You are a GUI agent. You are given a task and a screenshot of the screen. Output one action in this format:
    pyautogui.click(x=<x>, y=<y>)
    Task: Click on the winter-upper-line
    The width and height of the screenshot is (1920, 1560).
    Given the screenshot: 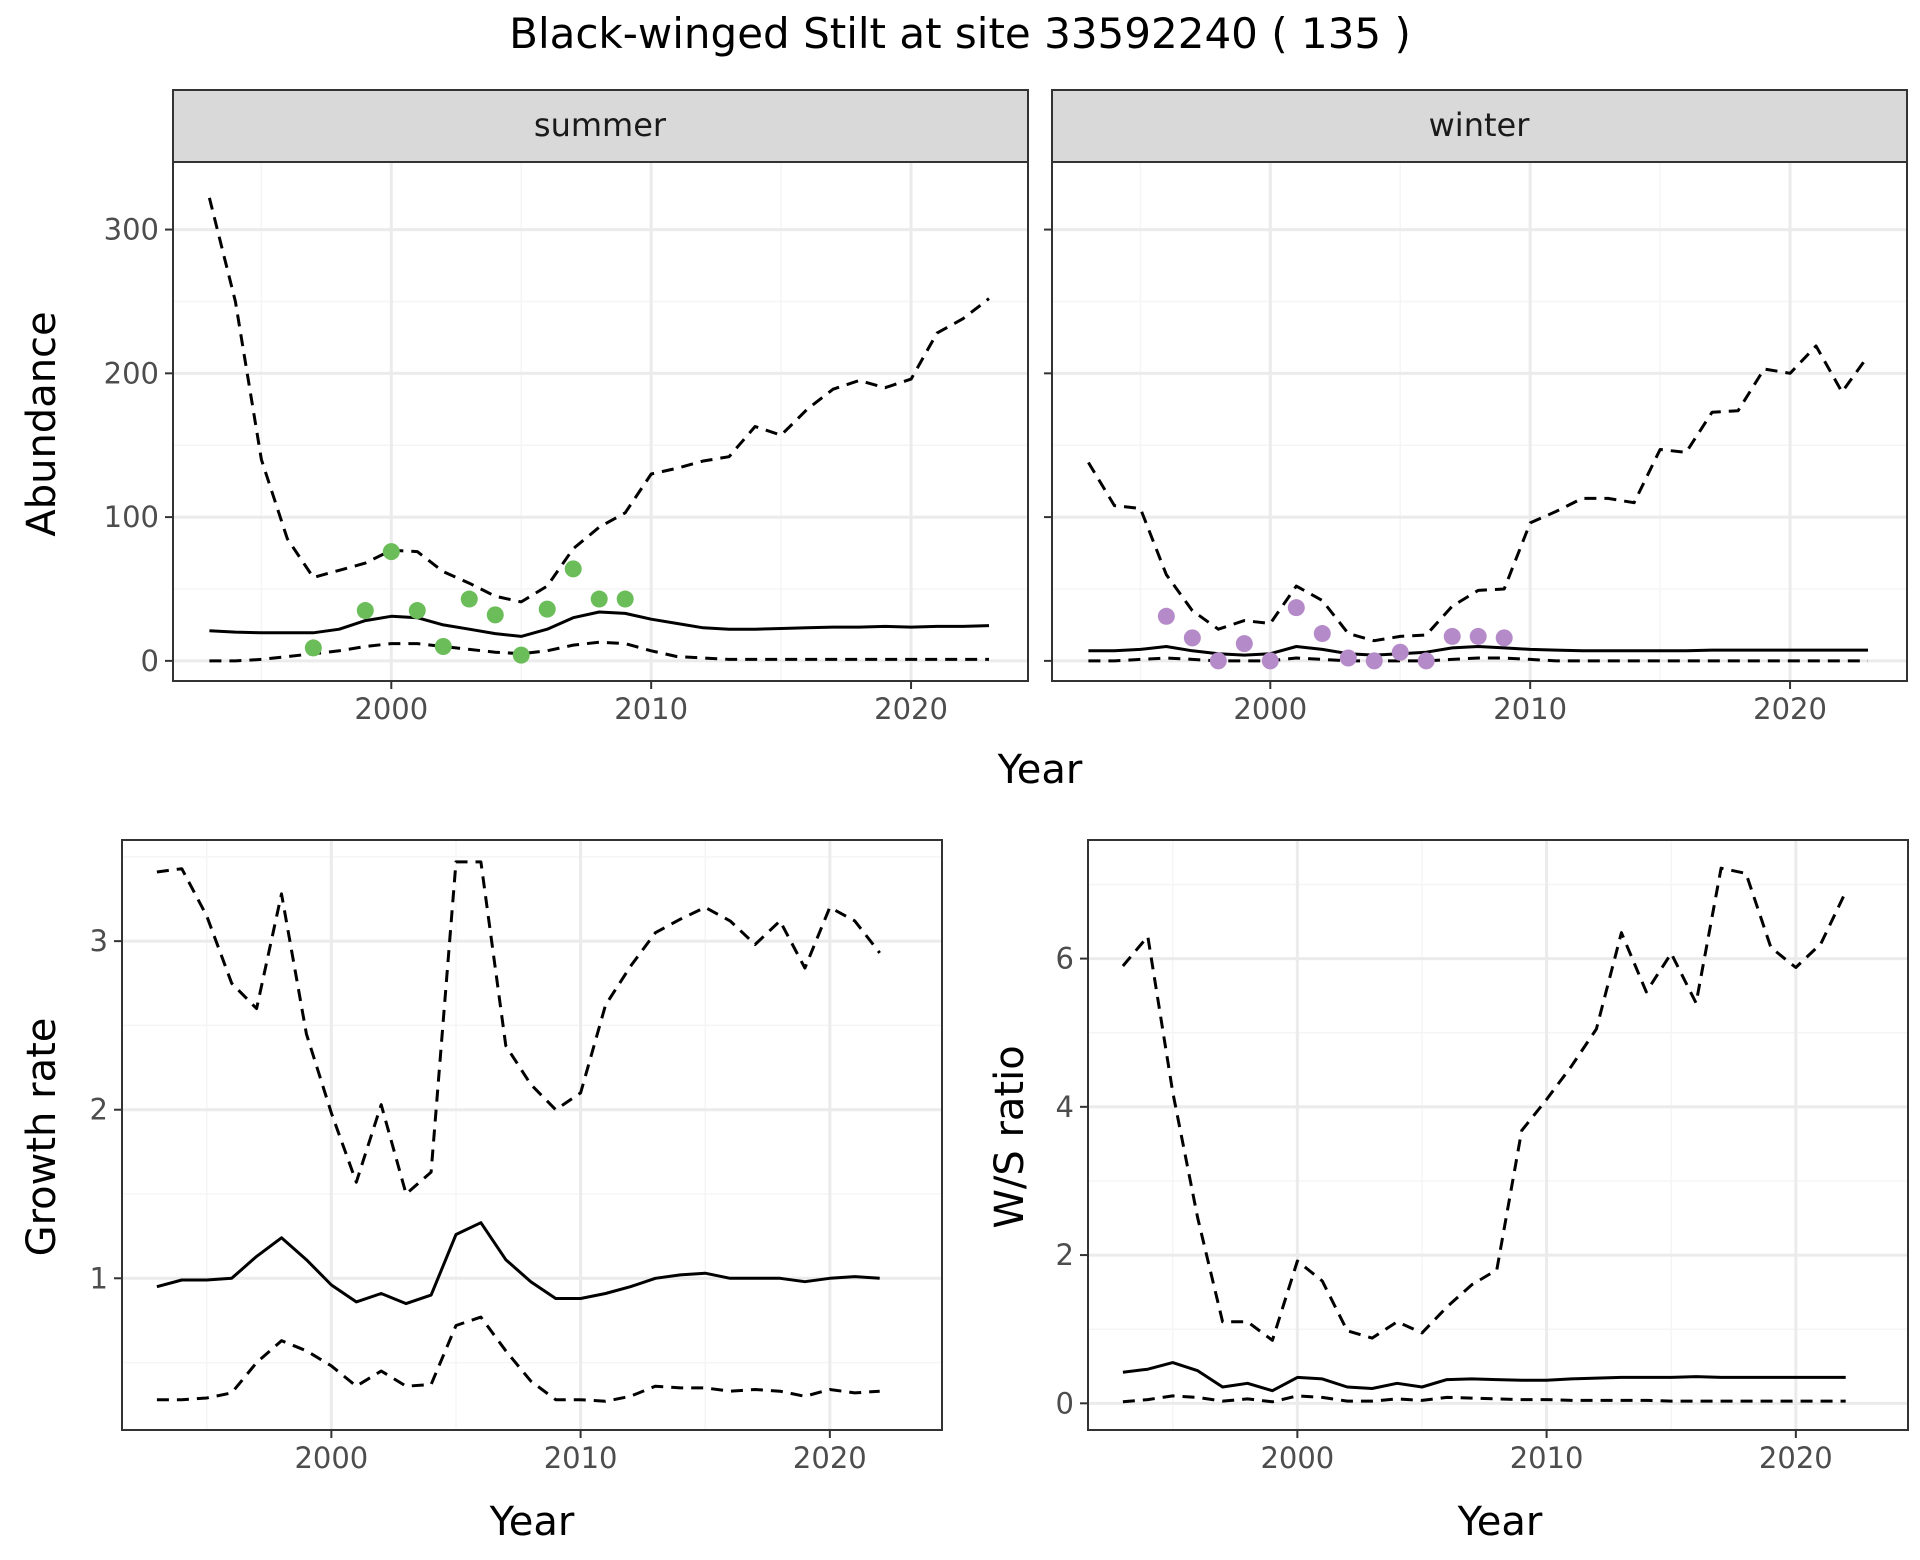 What is the action you would take?
    pyautogui.click(x=1478, y=493)
    